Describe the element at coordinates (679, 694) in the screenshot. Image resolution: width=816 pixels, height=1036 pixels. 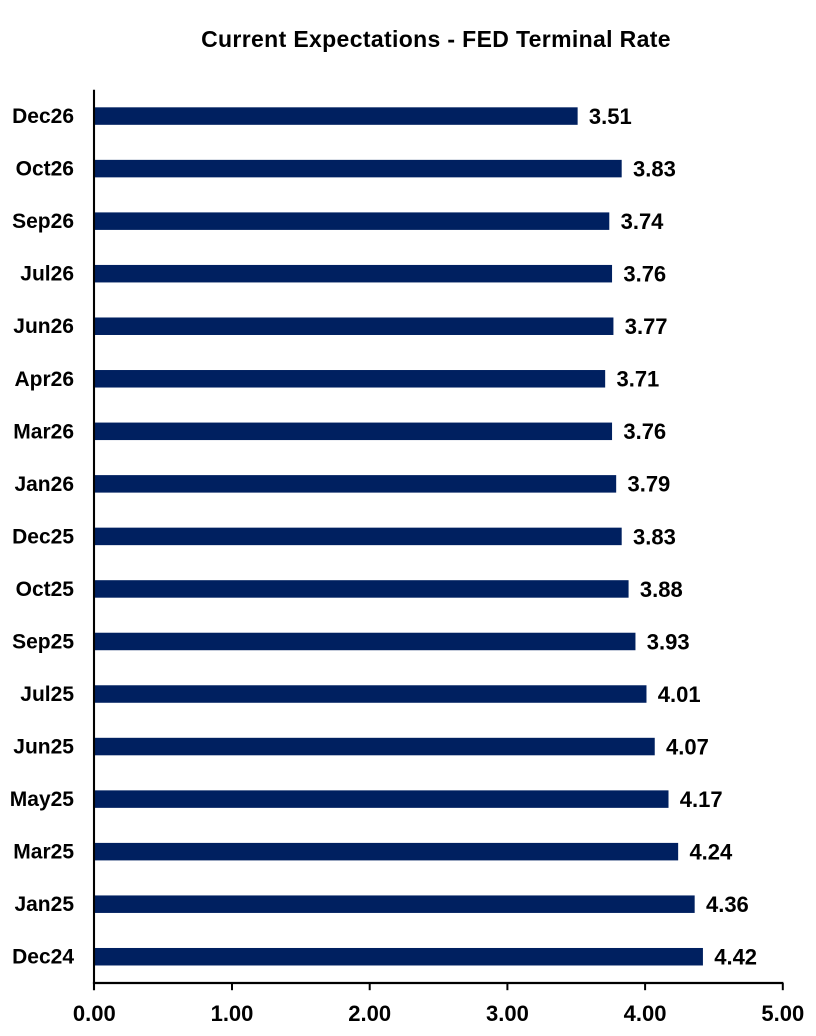
I see `svg-text: 4.01` at that location.